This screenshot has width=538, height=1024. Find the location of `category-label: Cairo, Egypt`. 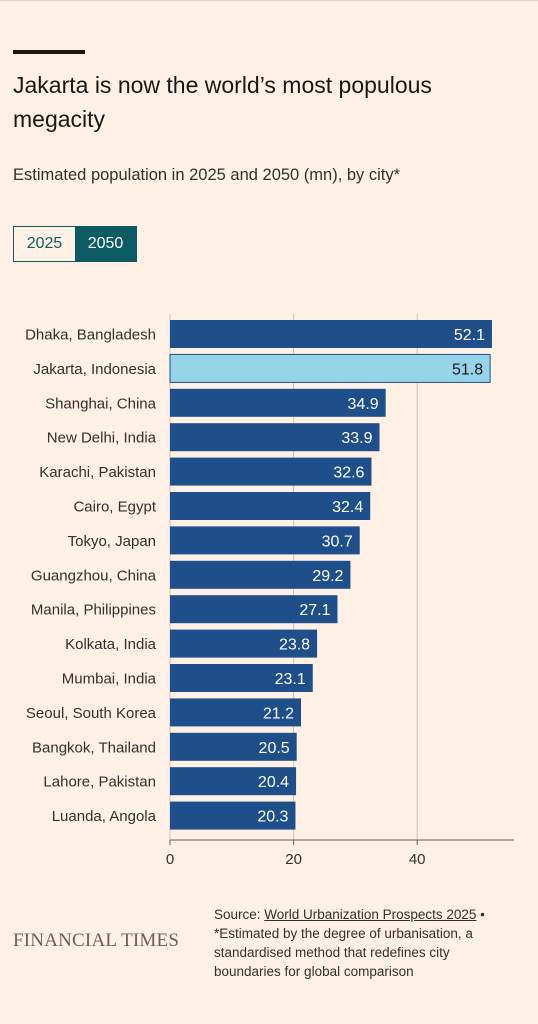

category-label: Cairo, Egypt is located at coordinates (114, 507).